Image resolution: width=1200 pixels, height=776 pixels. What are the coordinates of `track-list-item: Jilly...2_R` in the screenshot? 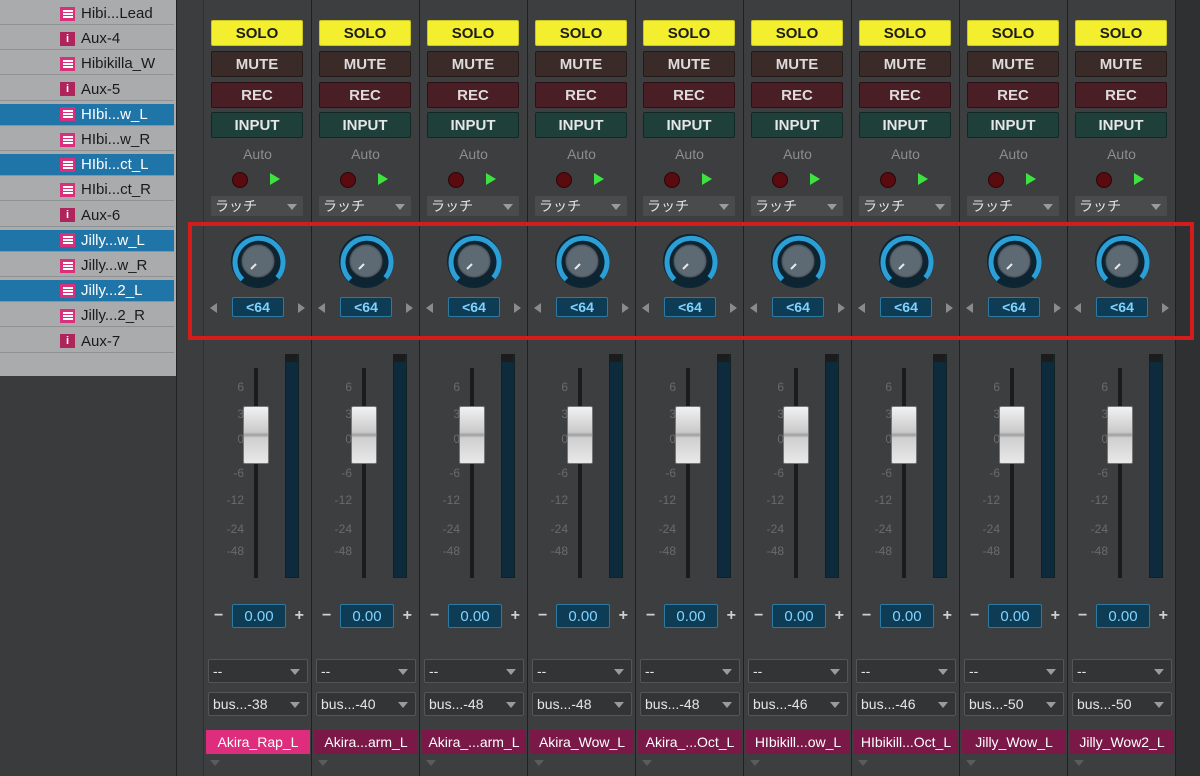 It's located at (87, 316).